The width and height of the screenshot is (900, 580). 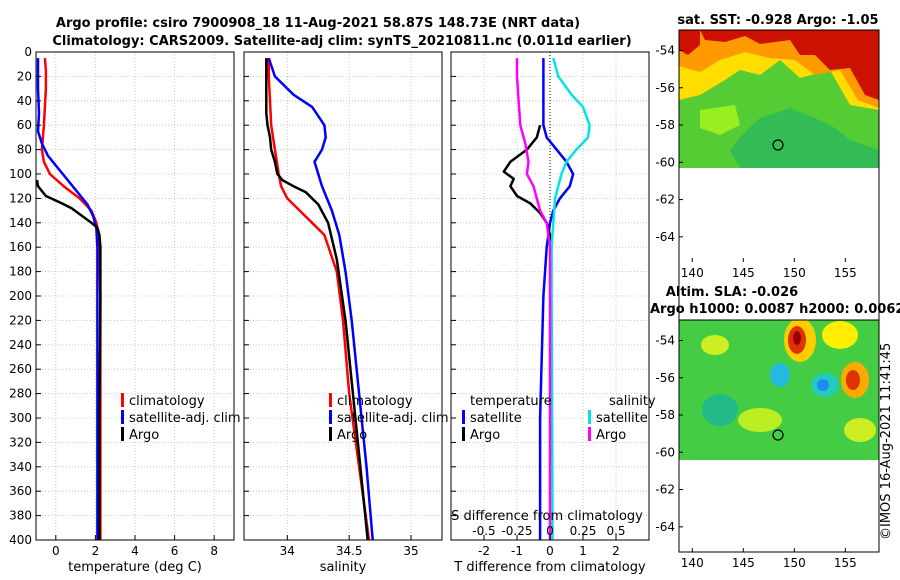 What do you see at coordinates (511, 401) in the screenshot?
I see `legend-title-temperature: temperature` at bounding box center [511, 401].